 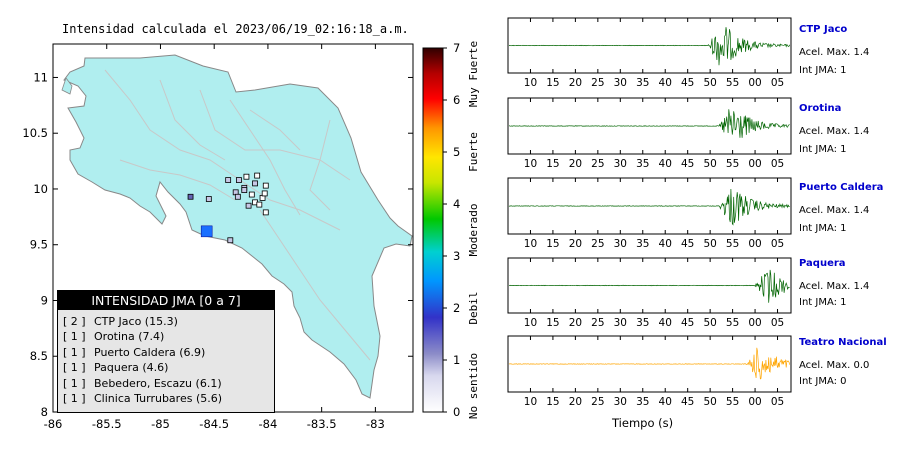 What do you see at coordinates (822, 263) in the screenshot?
I see `station-name-3: Paquera` at bounding box center [822, 263].